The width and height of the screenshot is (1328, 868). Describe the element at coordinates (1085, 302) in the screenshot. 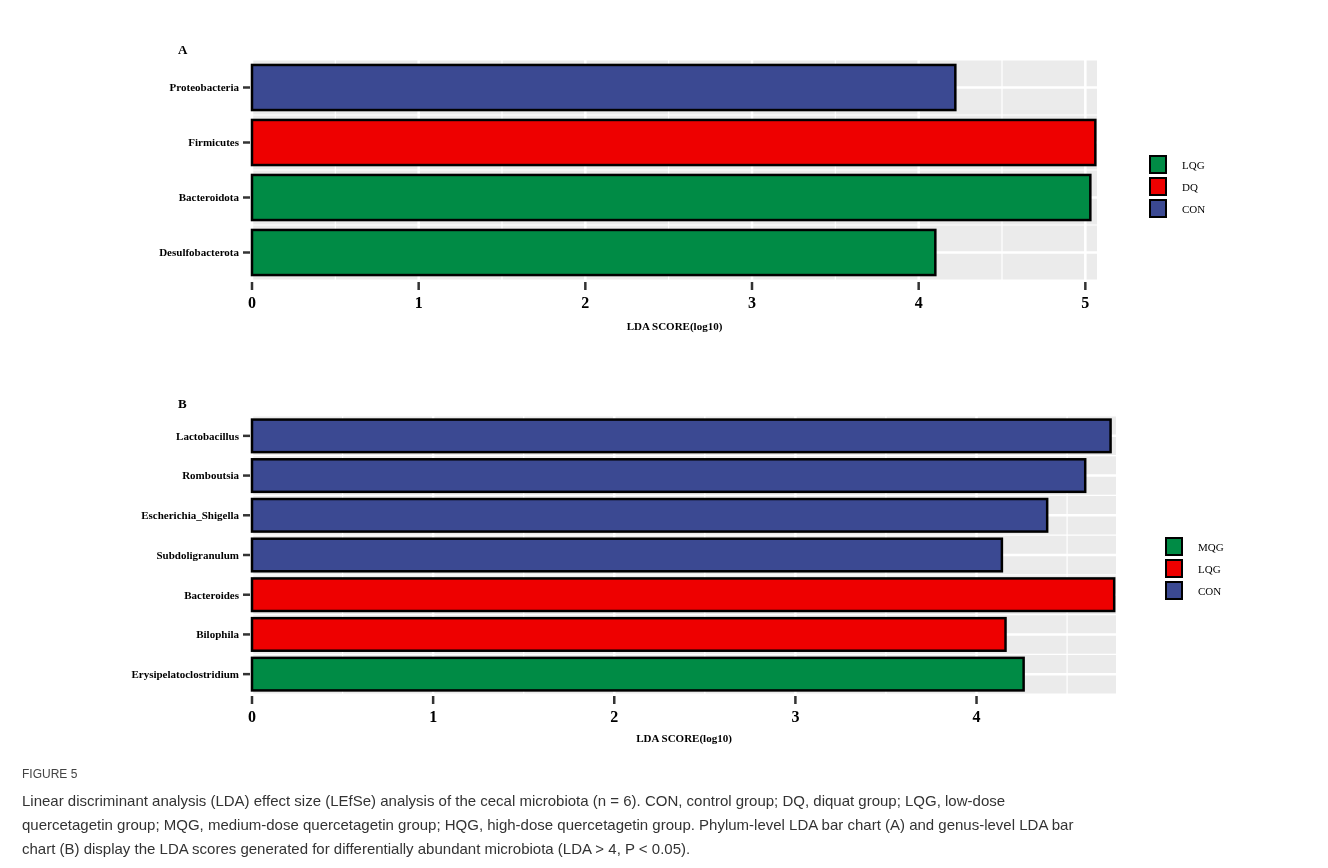

I see `x-tick-label: 5` at that location.